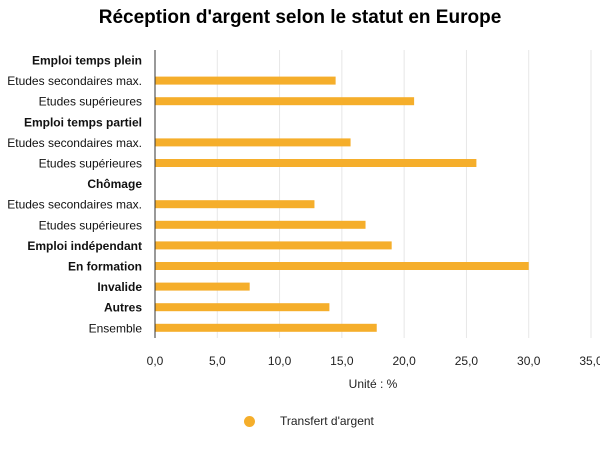 This screenshot has height=450, width=600. I want to click on legend: Transfert d'argent, so click(309, 421).